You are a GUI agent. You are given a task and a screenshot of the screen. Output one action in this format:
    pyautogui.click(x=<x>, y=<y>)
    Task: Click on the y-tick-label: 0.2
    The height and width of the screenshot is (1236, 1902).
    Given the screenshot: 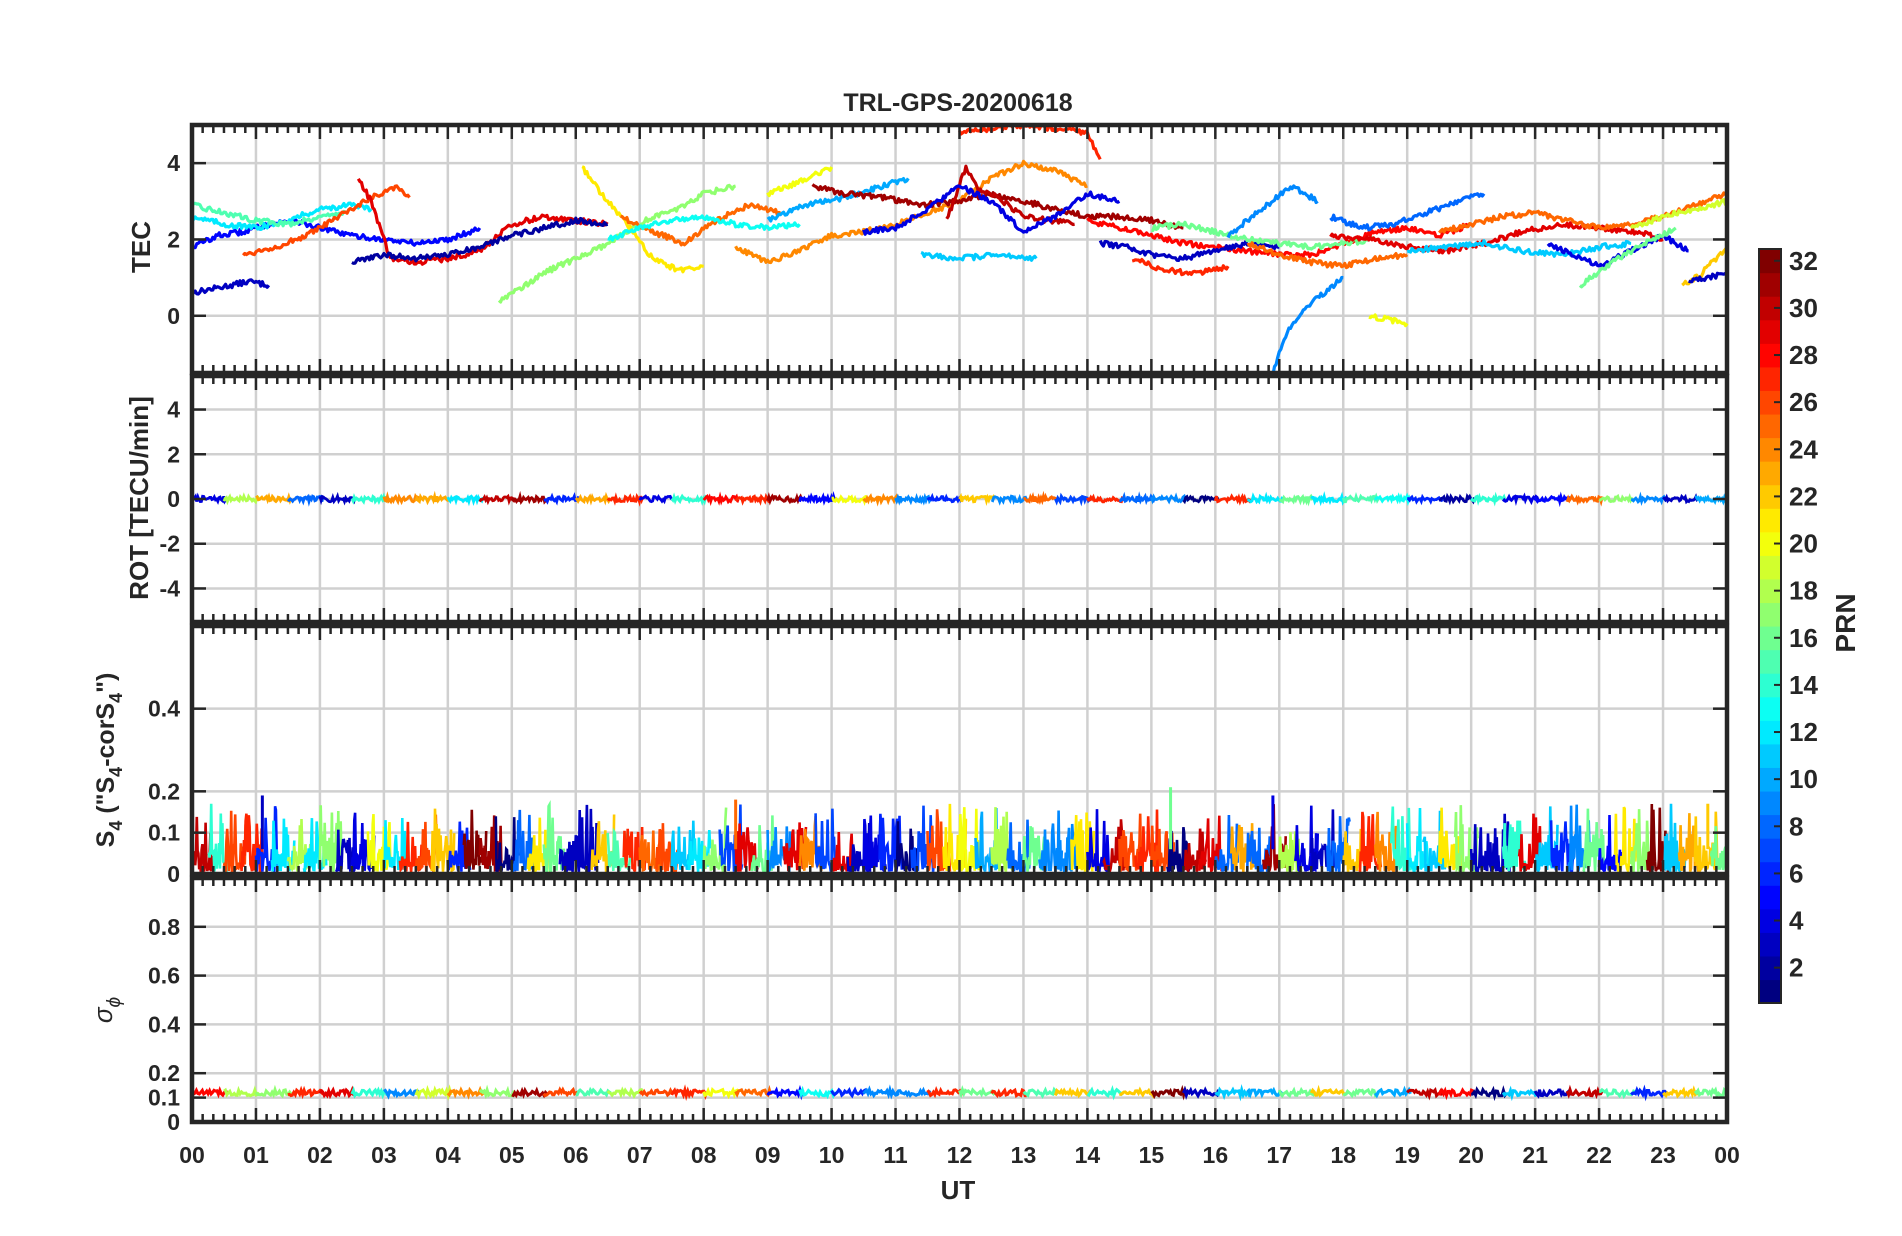 What is the action you would take?
    pyautogui.click(x=164, y=791)
    